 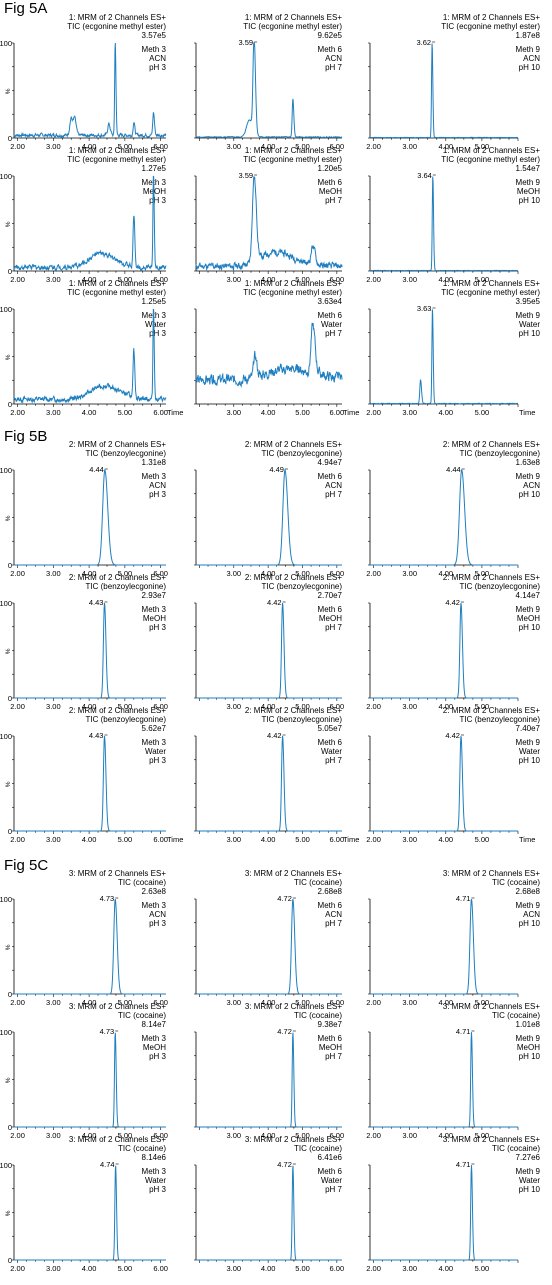 What do you see at coordinates (126, 719) in the screenshot?
I see `panel-subtitle: TIC (benzoylecgonine)` at bounding box center [126, 719].